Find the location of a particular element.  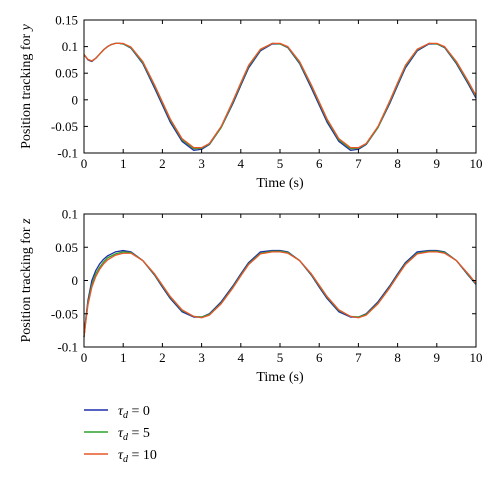

legend: τd = 0 τd = 5 τd = 10 is located at coordinates (120, 434).